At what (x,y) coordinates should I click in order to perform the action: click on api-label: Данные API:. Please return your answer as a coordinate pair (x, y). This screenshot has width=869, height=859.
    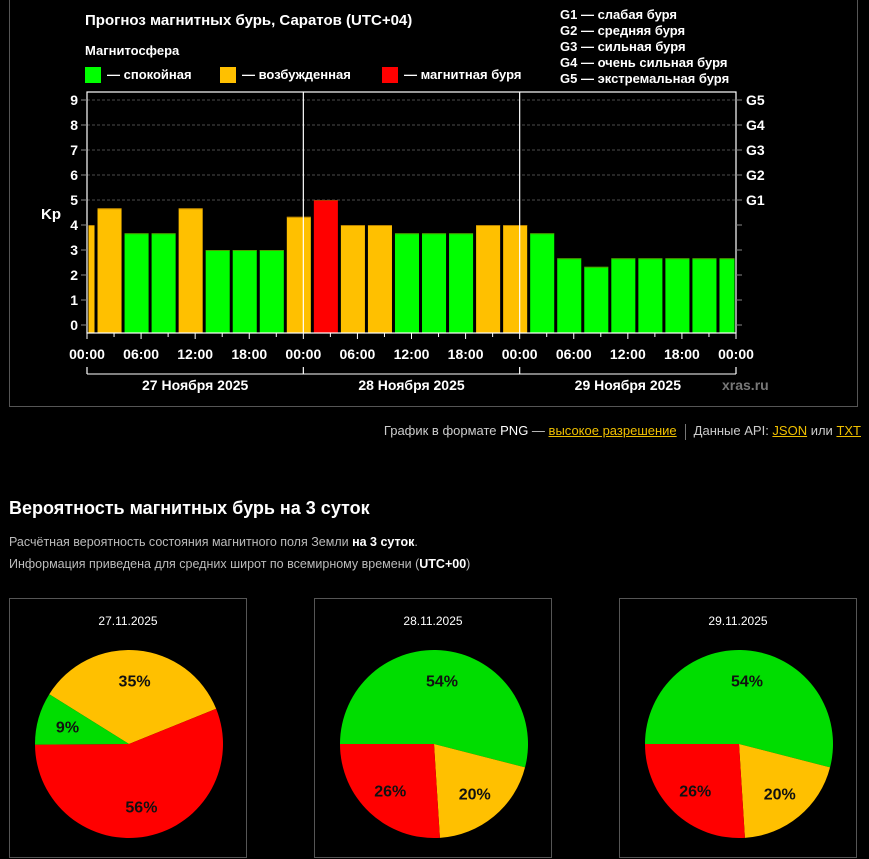
    Looking at the image, I should click on (733, 430).